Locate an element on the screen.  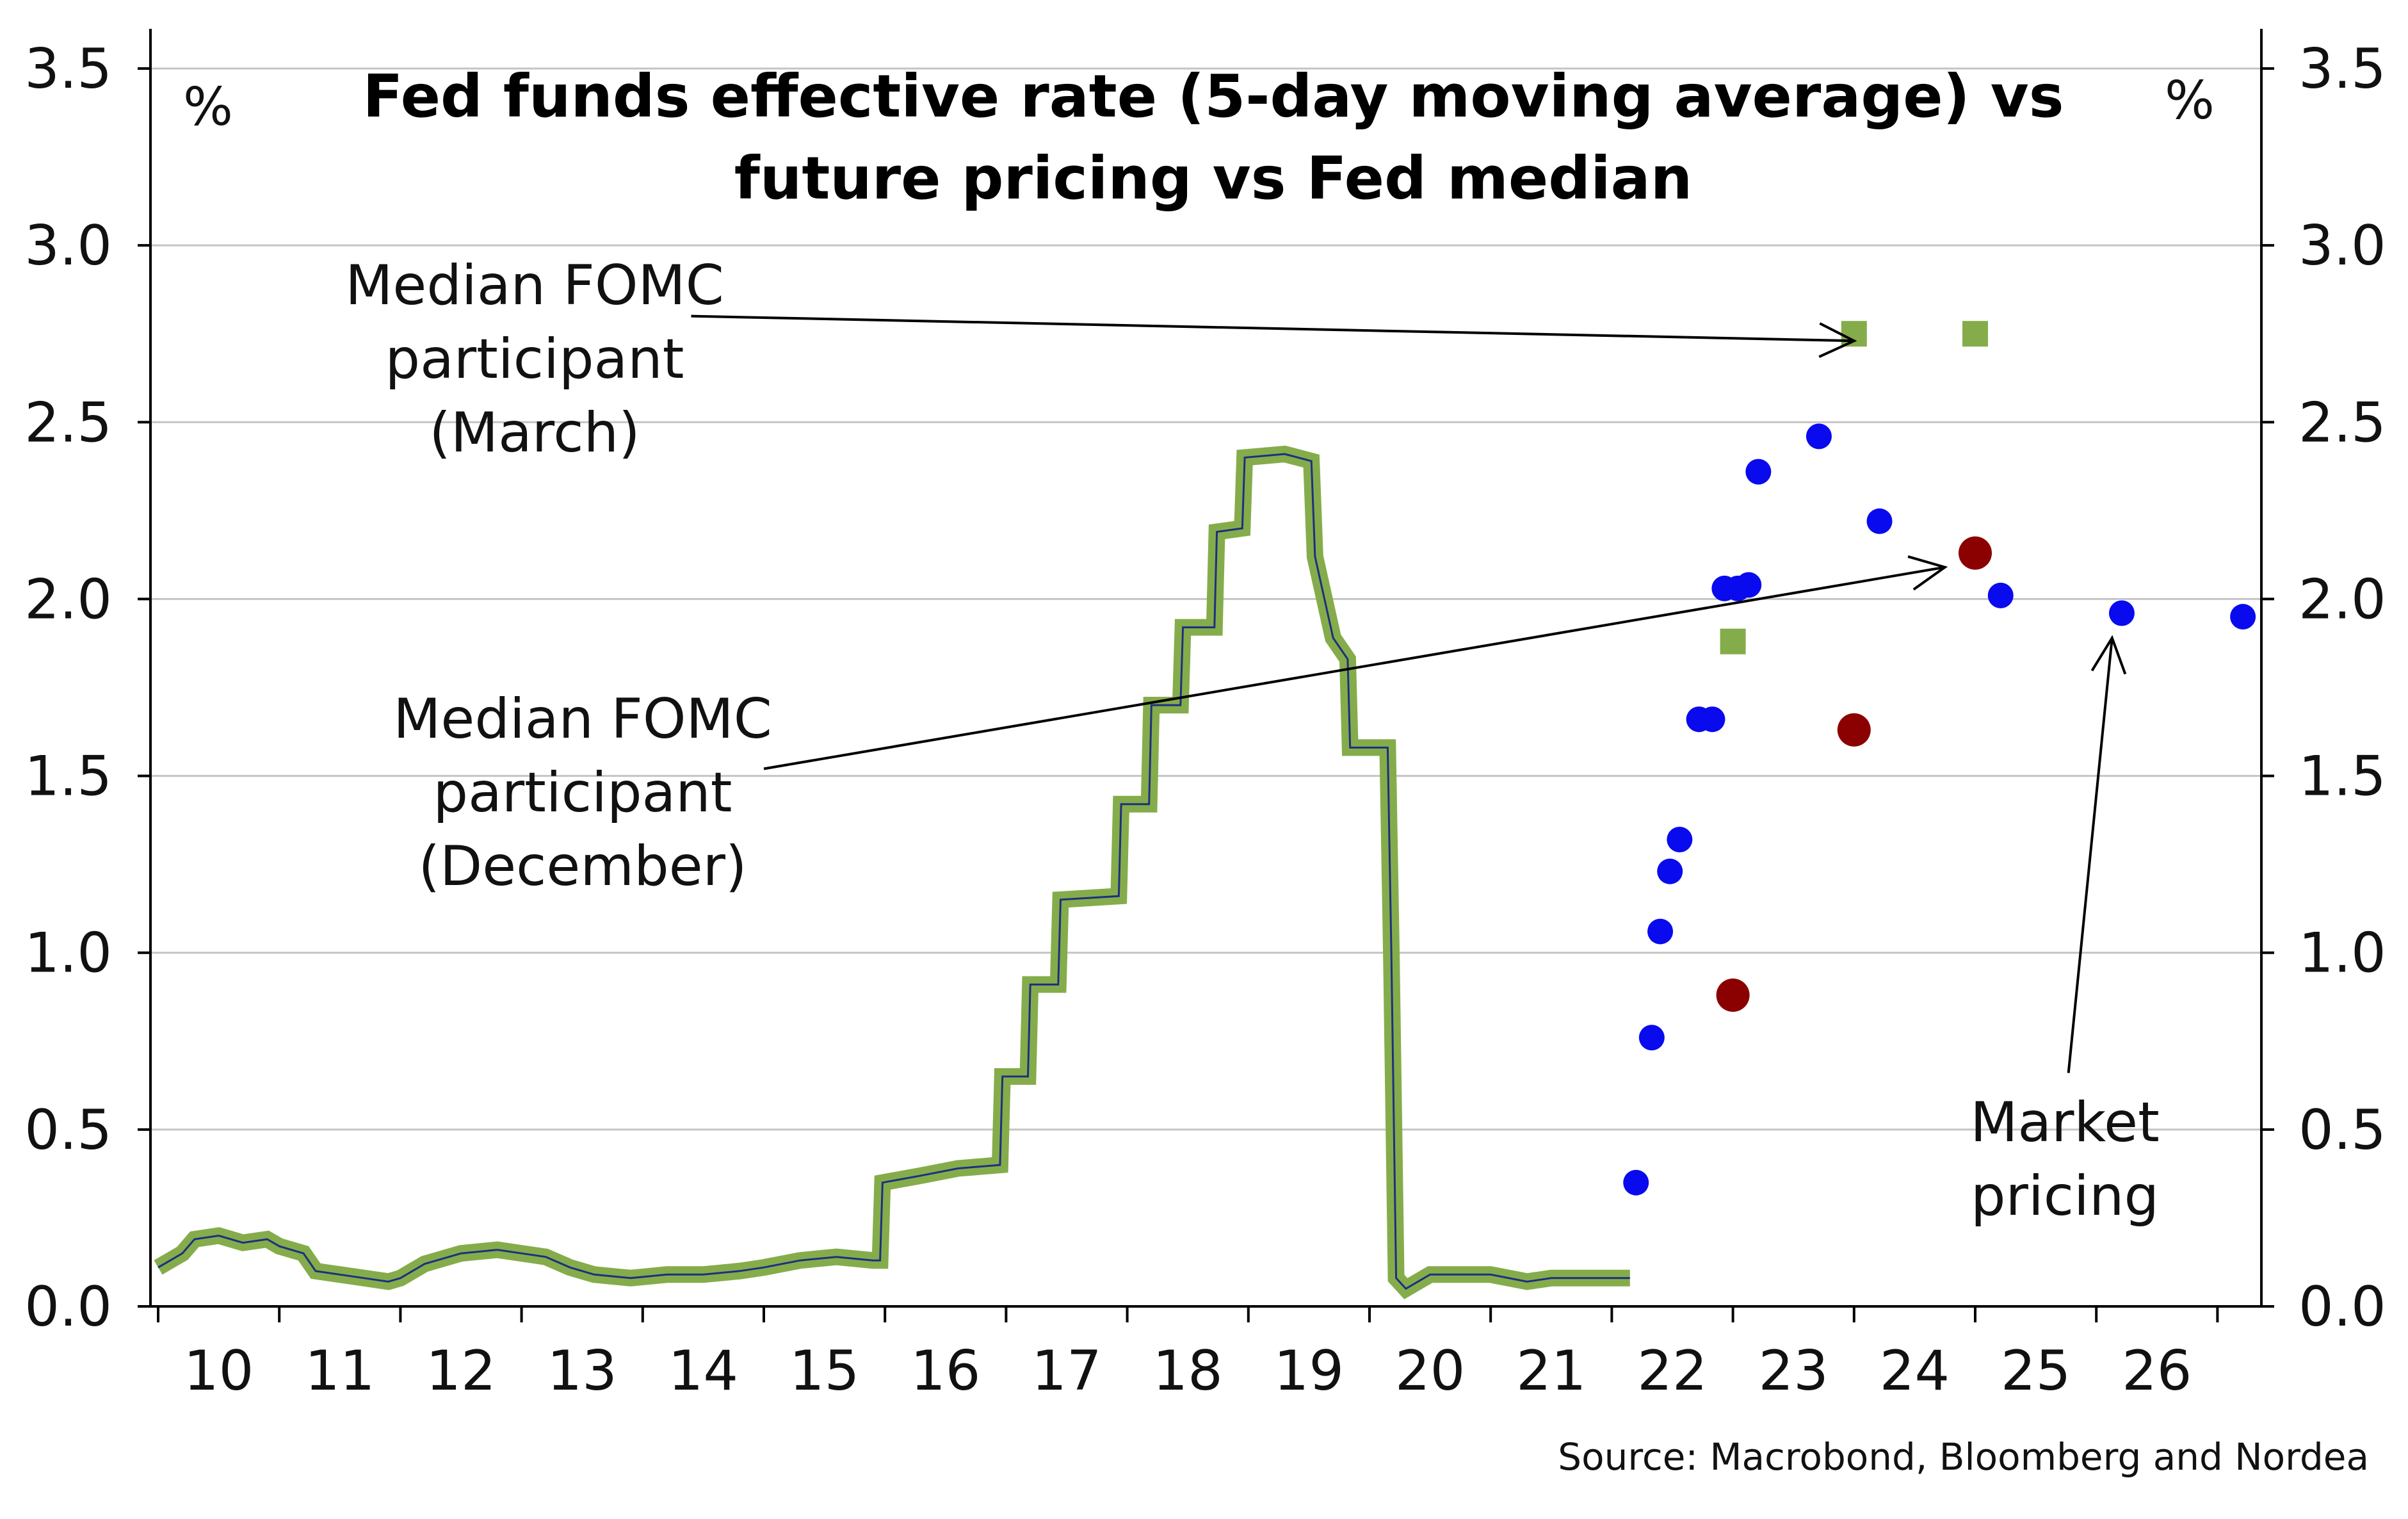
y-tick-label-right: 2.0 is located at coordinates (2342, 599).